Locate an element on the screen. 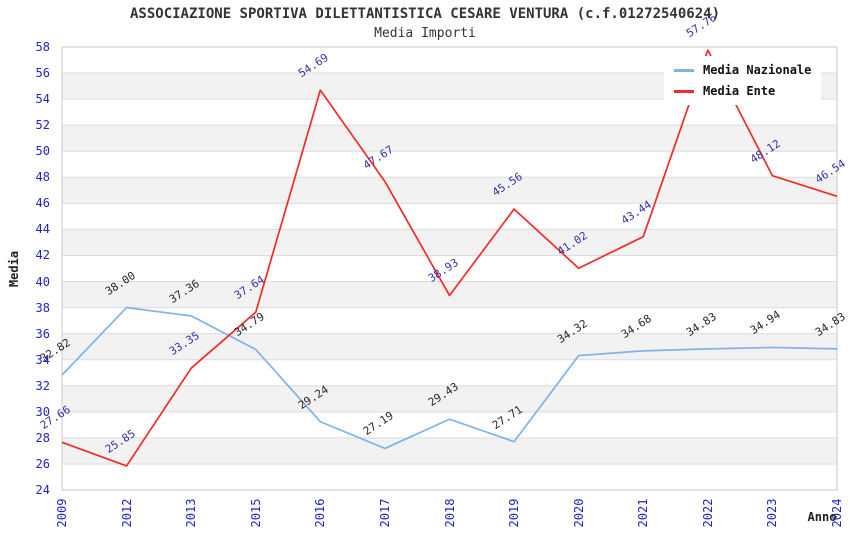 This screenshot has width=850, height=550. x-tick-label: 2019 is located at coordinates (514, 513).